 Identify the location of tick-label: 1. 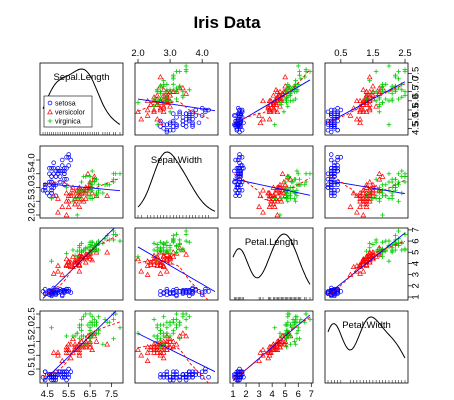
(232, 394).